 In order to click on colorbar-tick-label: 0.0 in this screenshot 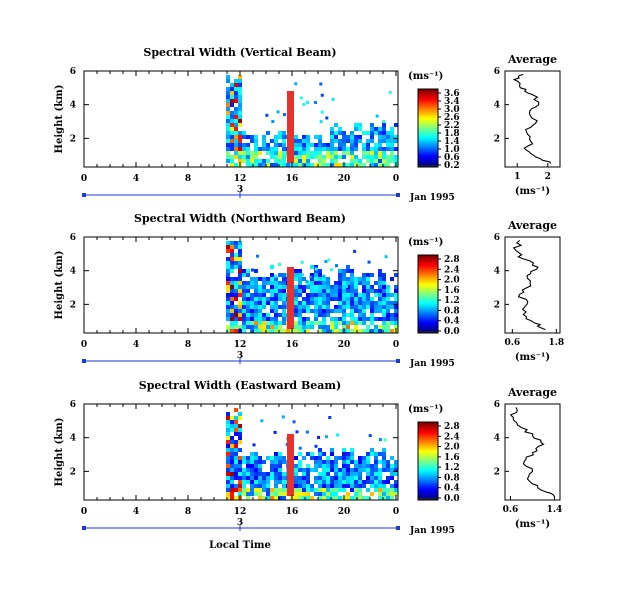, I will do `click(452, 499)`.